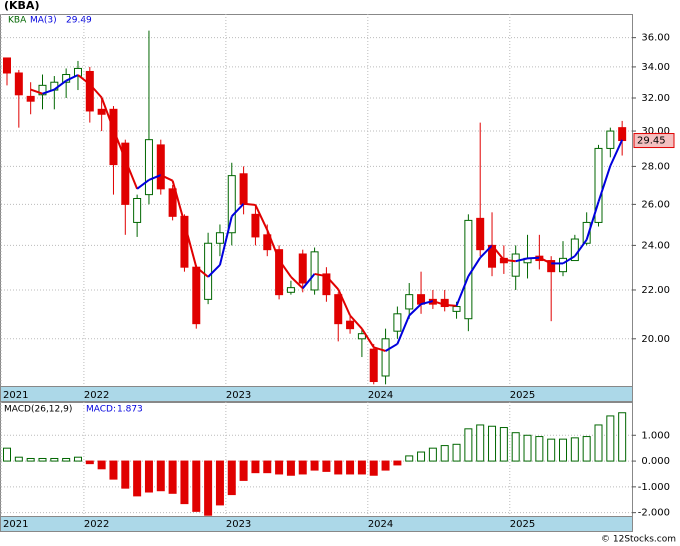 The width and height of the screenshot is (680, 546). Describe the element at coordinates (101, 410) in the screenshot. I see `macd-legend: MACD:` at that location.